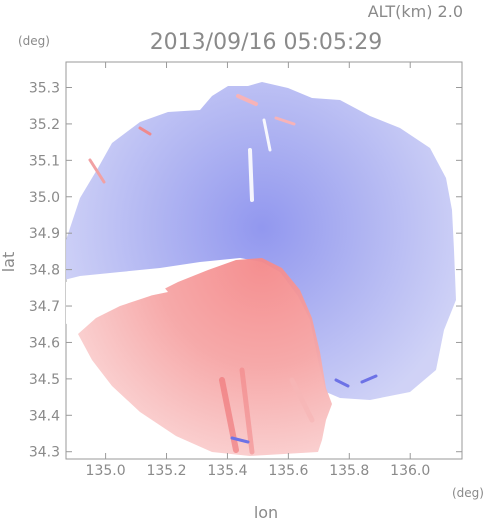  I want to click on x-tick-label: 135.8, so click(349, 471).